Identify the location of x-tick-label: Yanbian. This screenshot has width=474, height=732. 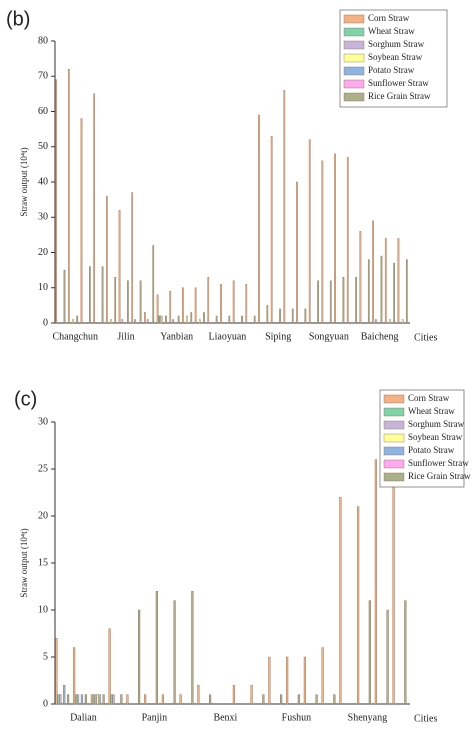
(176, 336).